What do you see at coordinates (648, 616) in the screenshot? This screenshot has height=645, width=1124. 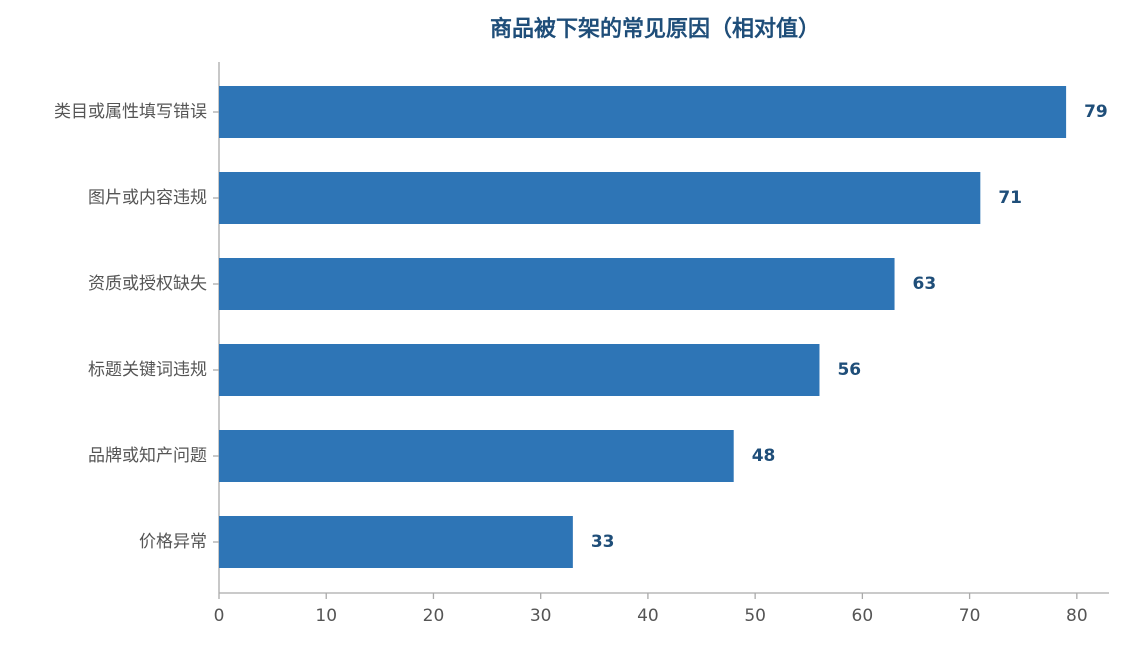 I see `x-tick-label: 40` at bounding box center [648, 616].